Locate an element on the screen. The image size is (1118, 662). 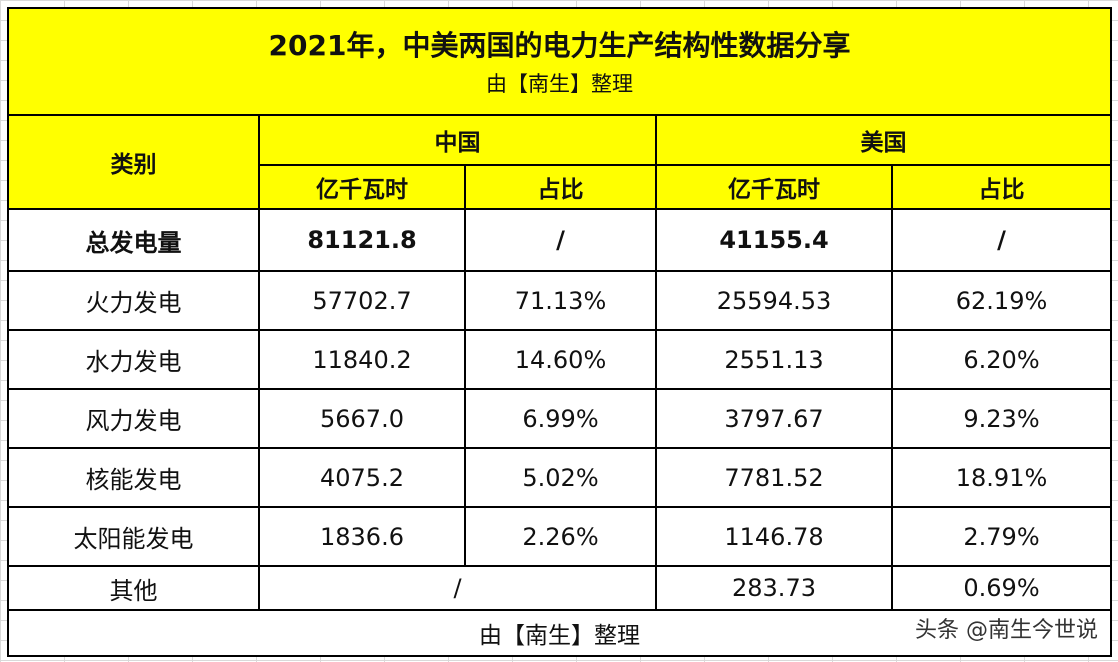
table-row: 水力发电 11840.2 14.60% 2551.13 6.20% is located at coordinates (560, 359).